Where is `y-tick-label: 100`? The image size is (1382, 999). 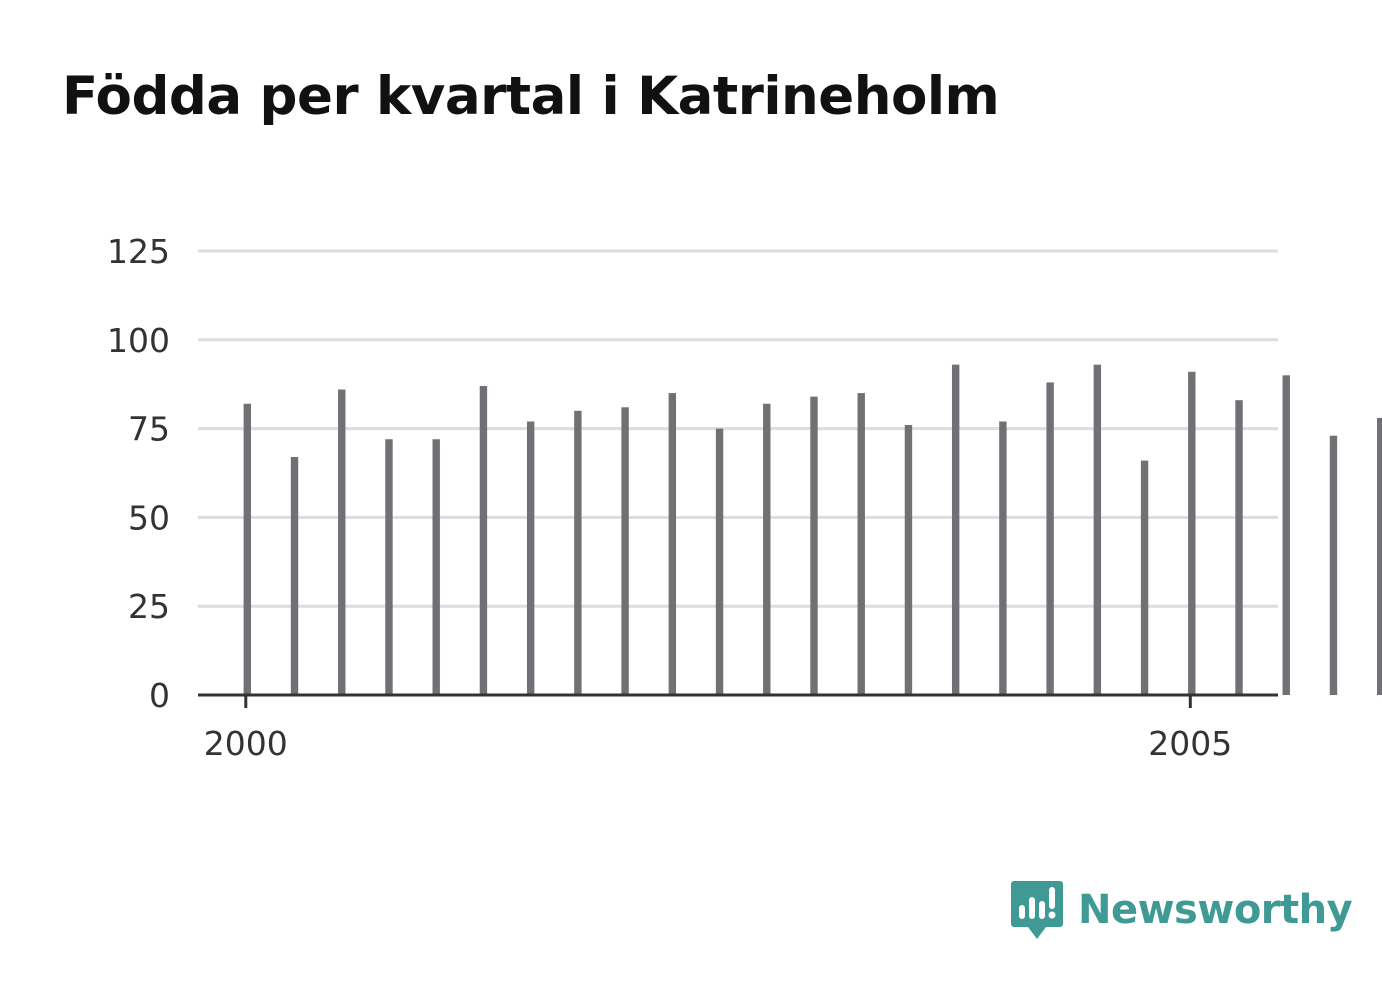 y-tick-label: 100 is located at coordinates (138, 340).